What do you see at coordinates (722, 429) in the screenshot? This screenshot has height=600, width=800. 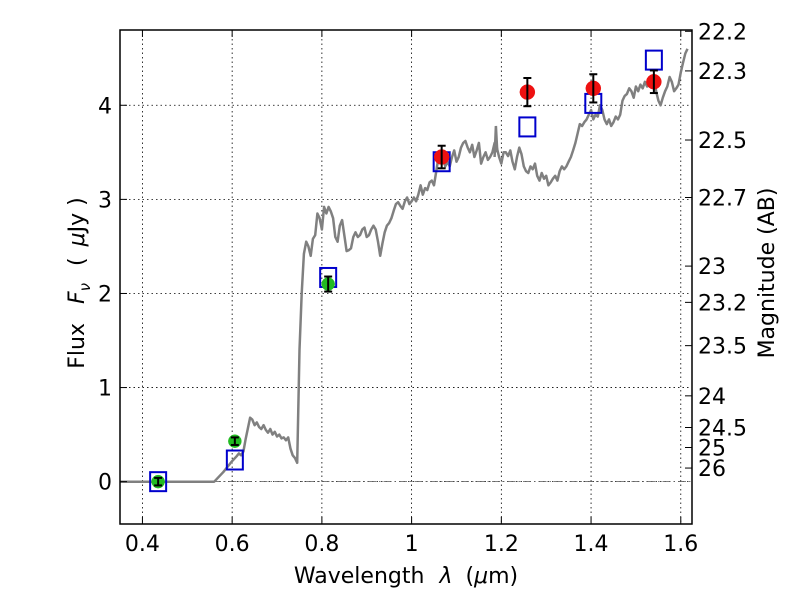 I see `y2-tick-label: 24.5` at bounding box center [722, 429].